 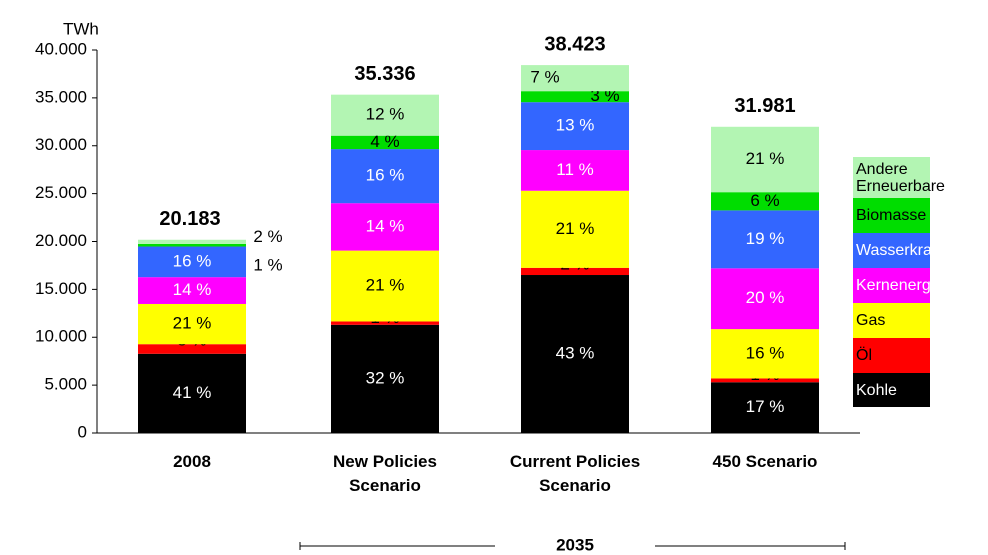 I want to click on segment-label: 17 %, so click(x=765, y=406).